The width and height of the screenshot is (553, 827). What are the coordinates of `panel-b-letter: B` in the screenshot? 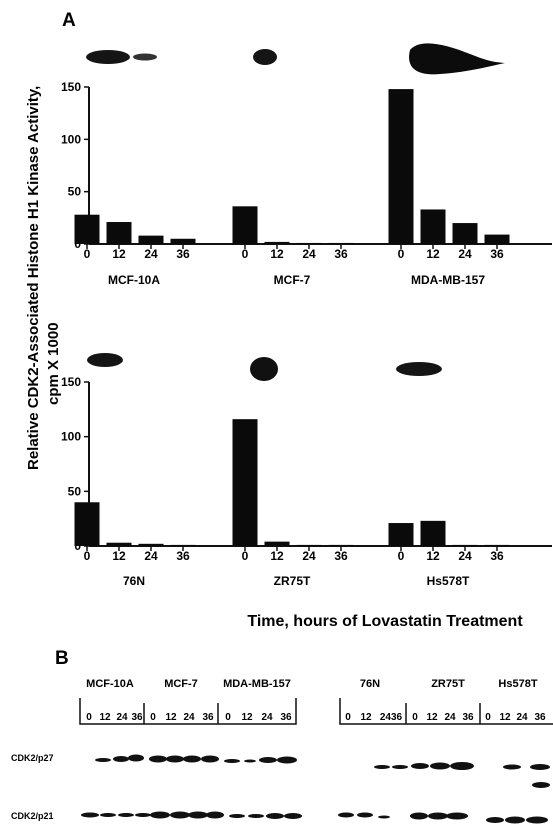 It's located at (62, 658).